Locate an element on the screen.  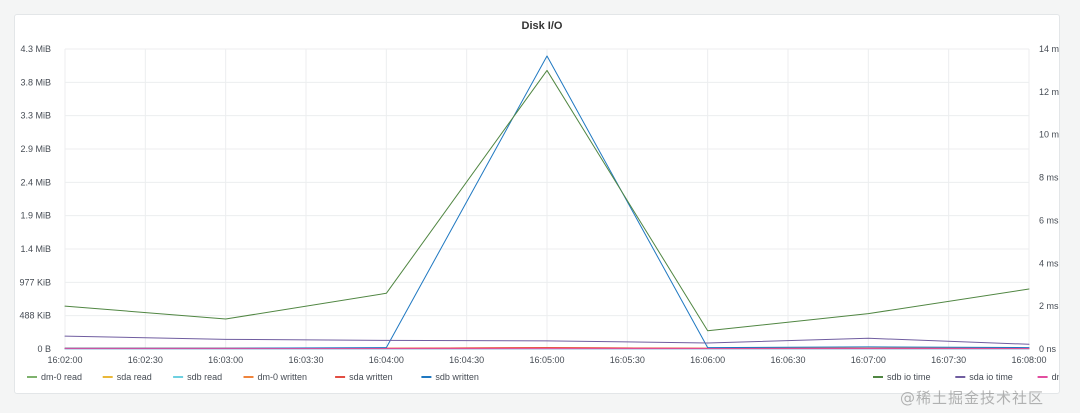
left-y-tick-label: 2.9 MiB is located at coordinates (35, 149).